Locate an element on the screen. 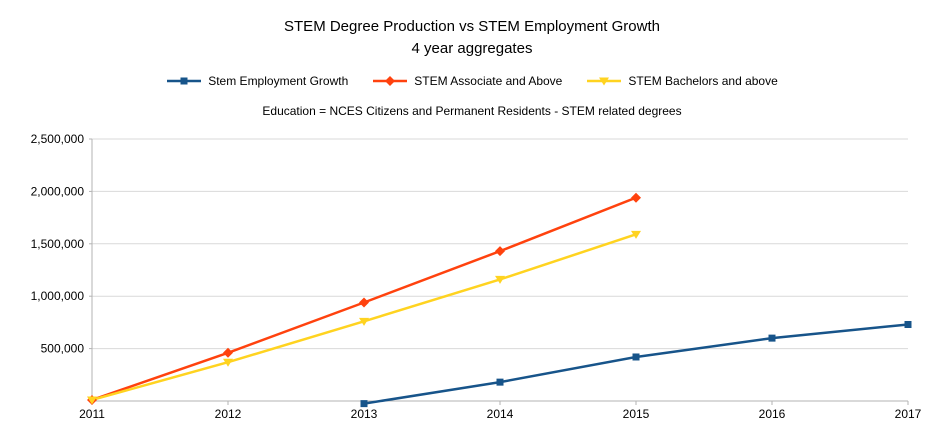 Image resolution: width=944 pixels, height=434 pixels. legend-label: STEM Bachelors and above is located at coordinates (703, 80).